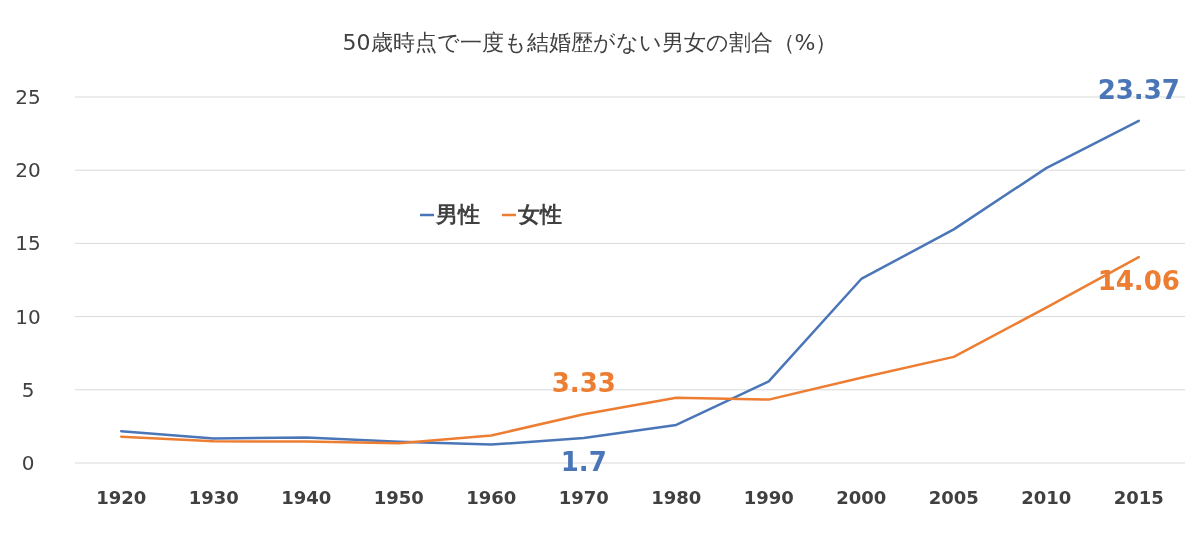  Describe the element at coordinates (861, 497) in the screenshot. I see `x-tick-label: 2000` at that location.